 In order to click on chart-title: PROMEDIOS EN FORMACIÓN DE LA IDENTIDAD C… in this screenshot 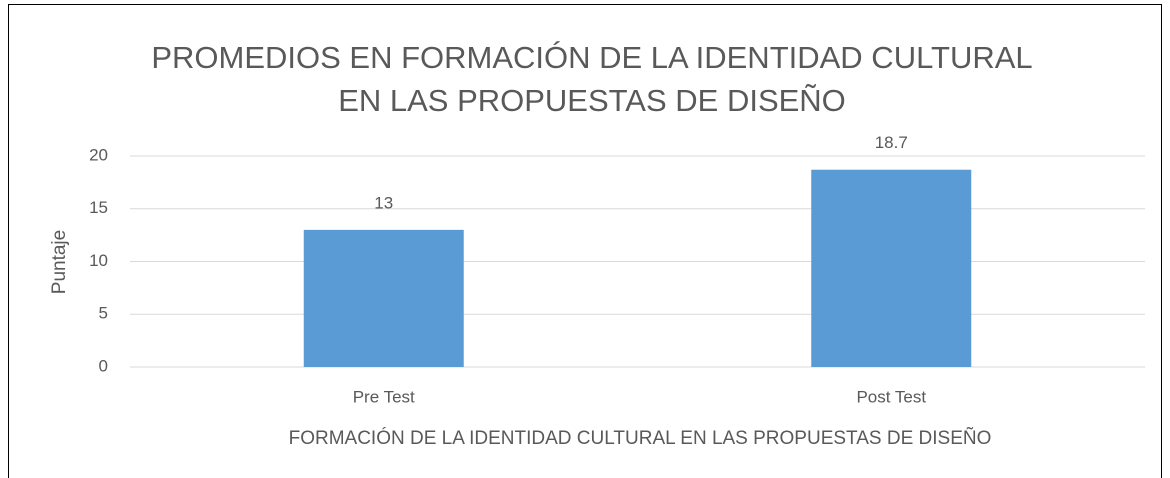, I will do `click(591, 57)`.